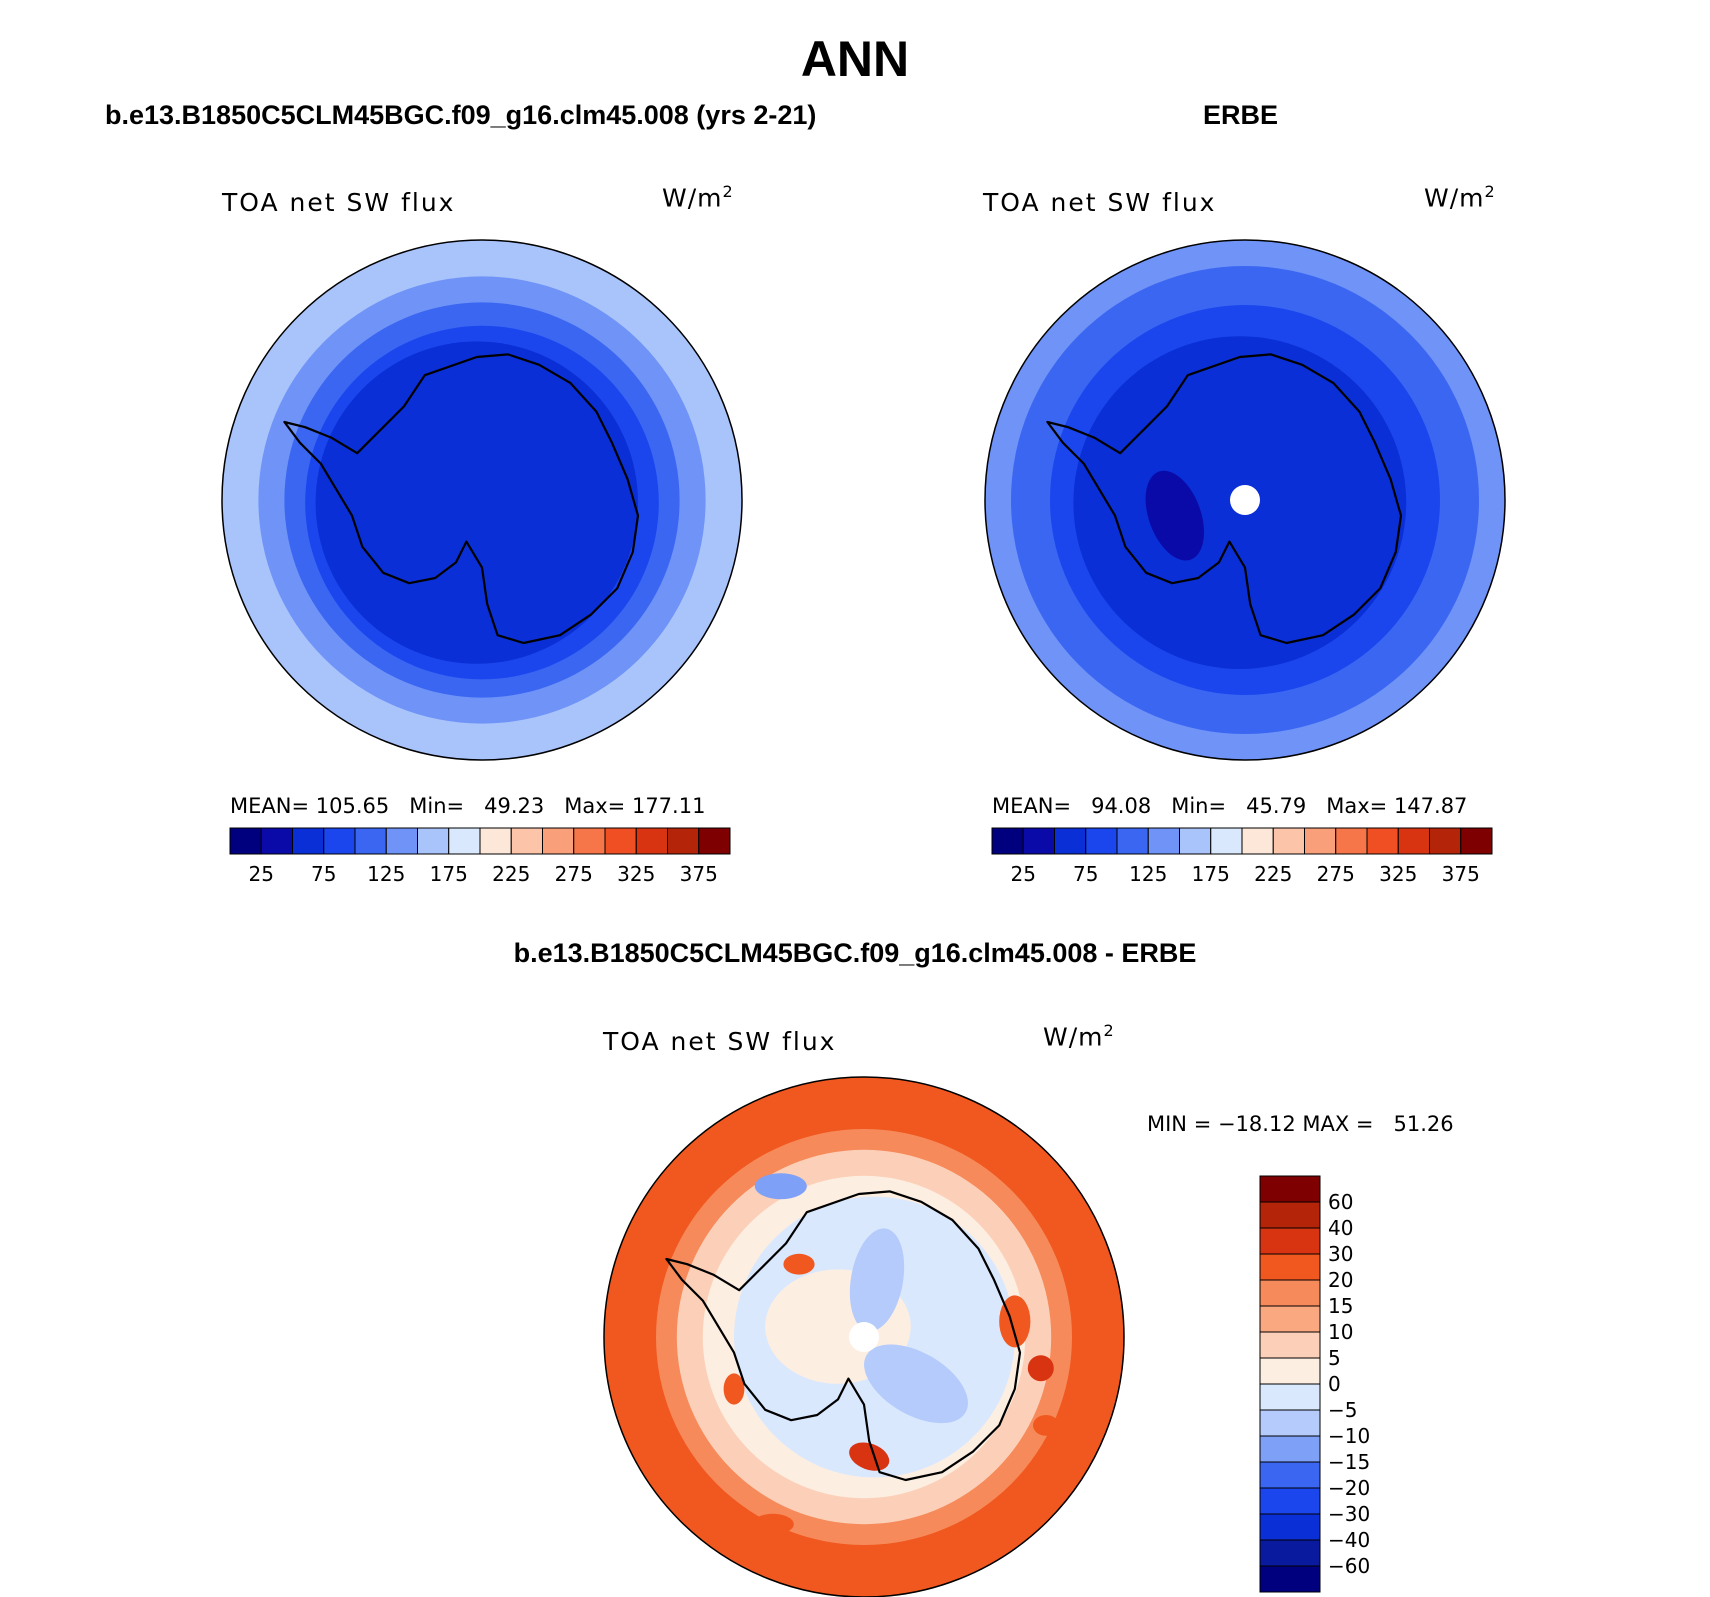 This screenshot has width=1710, height=1597. What do you see at coordinates (855, 59) in the screenshot?
I see `figure-title: ANN` at bounding box center [855, 59].